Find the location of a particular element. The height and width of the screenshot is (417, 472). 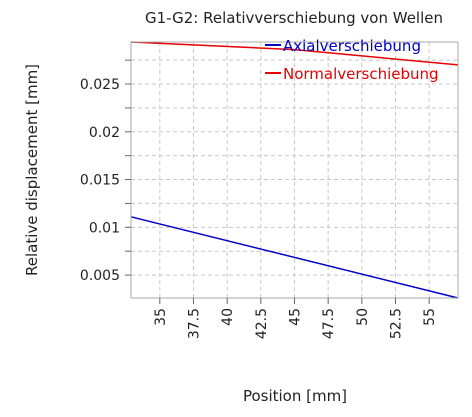

x-tick-label: 52.5 is located at coordinates (397, 323).